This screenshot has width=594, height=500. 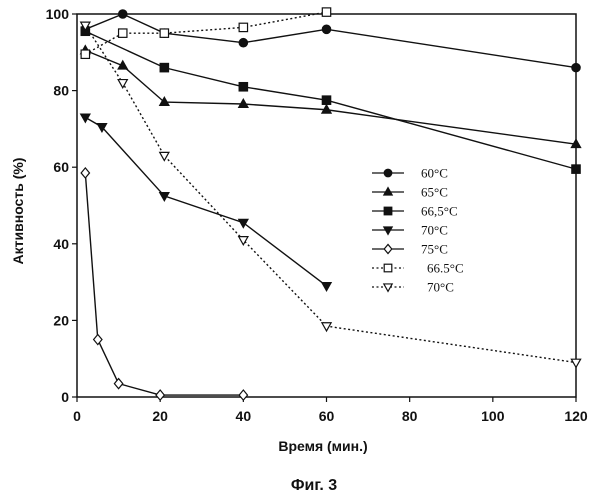 I want to click on legend: 60°C 65°C 66,5°C 70°C 75°C 66.5°C 70°C, so click(x=418, y=230).